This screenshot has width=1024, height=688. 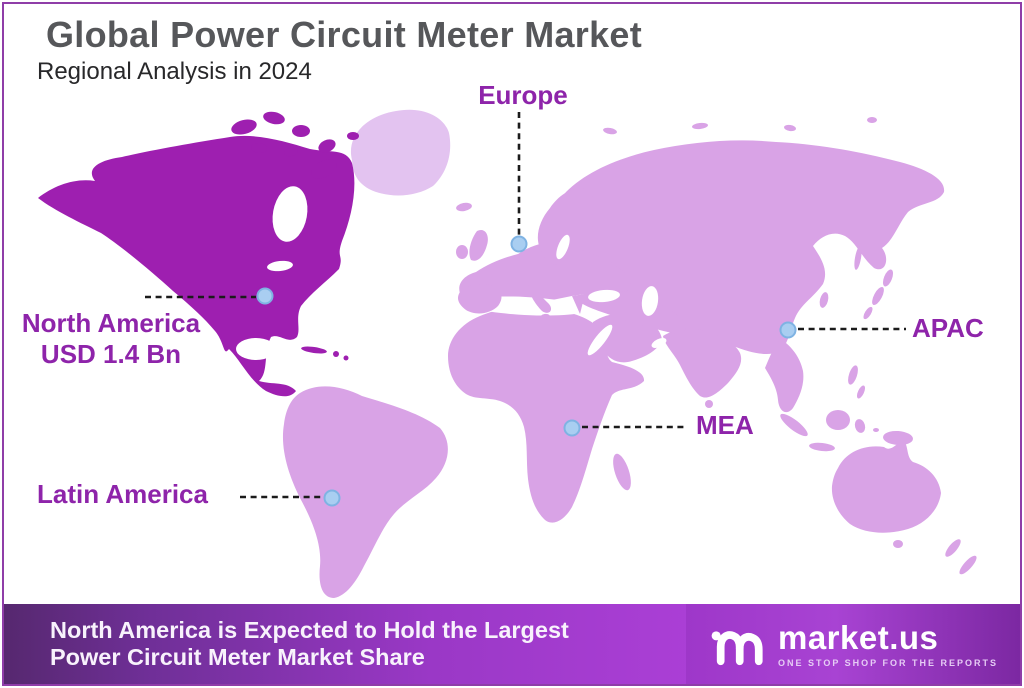 I want to click on region-label-mea: MEA, so click(x=725, y=425).